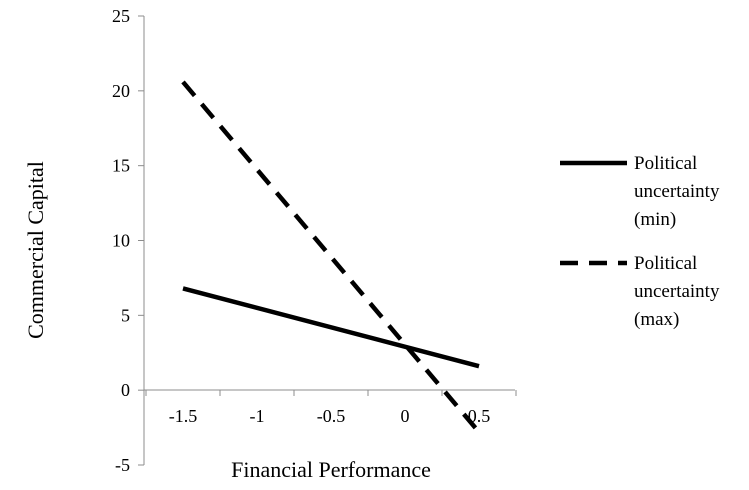 Image resolution: width=749 pixels, height=490 pixels. Describe the element at coordinates (331, 416) in the screenshot. I see `x-tick-label: -0.5` at that location.